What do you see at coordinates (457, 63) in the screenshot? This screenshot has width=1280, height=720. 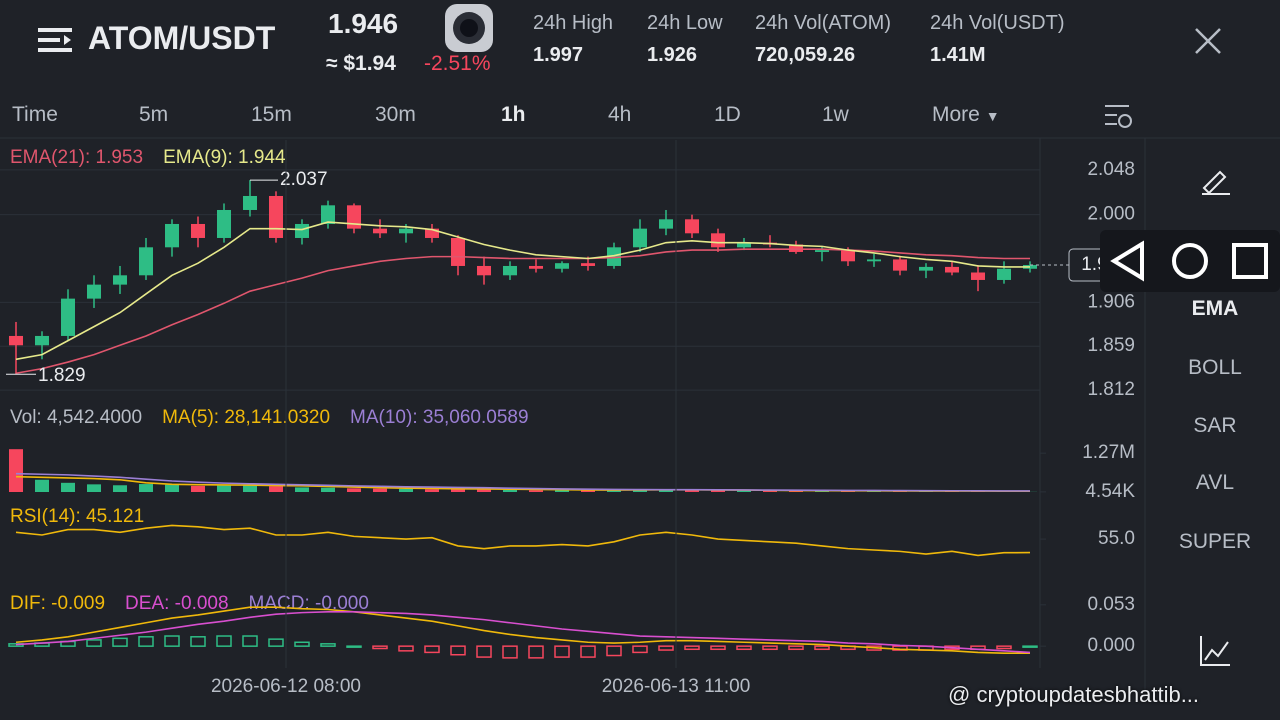 I see `change: -2.51%` at bounding box center [457, 63].